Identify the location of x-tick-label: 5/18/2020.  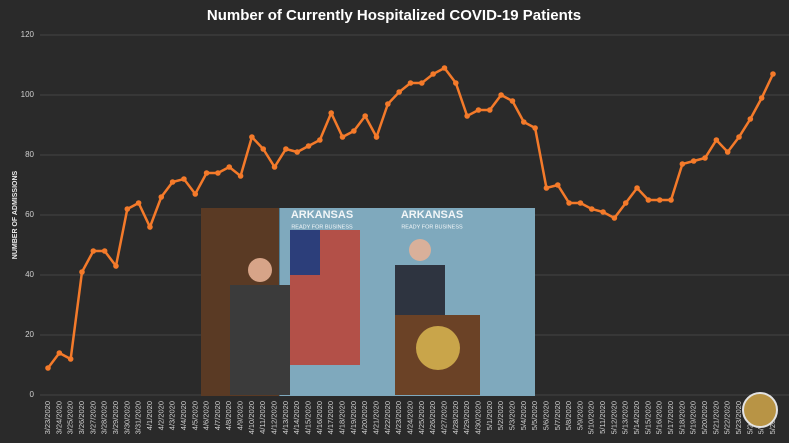
(681, 417).